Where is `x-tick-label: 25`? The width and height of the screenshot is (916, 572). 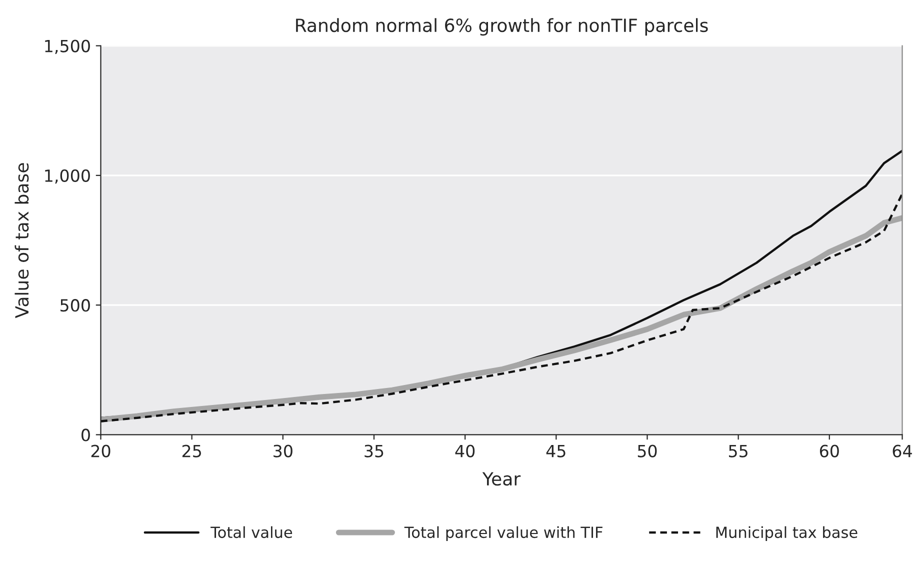
x-tick-label: 25 is located at coordinates (191, 451).